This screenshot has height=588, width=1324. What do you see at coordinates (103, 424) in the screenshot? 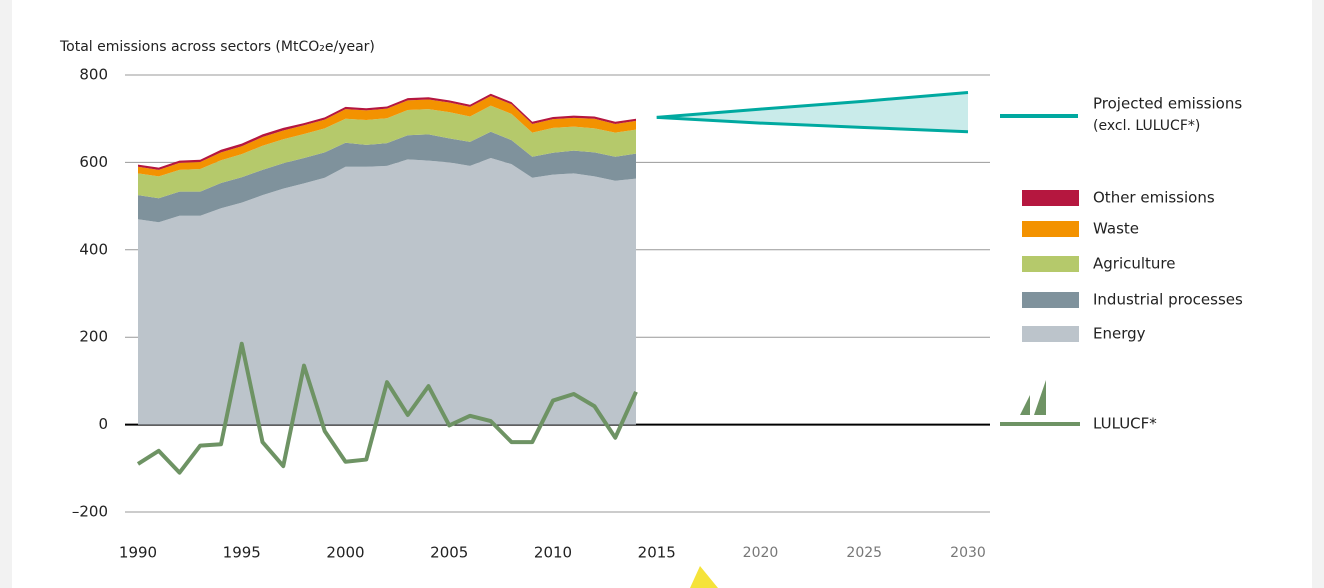
I see `y-tick-label: 0` at bounding box center [103, 424].